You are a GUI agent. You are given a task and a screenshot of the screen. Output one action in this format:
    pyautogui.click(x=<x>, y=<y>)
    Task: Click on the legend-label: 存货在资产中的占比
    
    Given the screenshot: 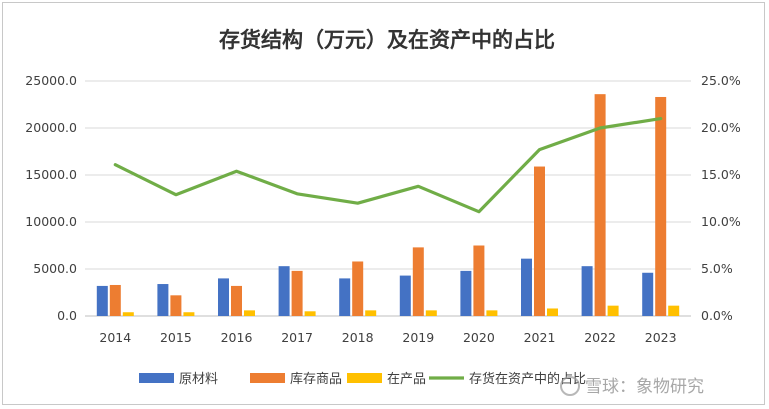 What is the action you would take?
    pyautogui.click(x=527, y=379)
    